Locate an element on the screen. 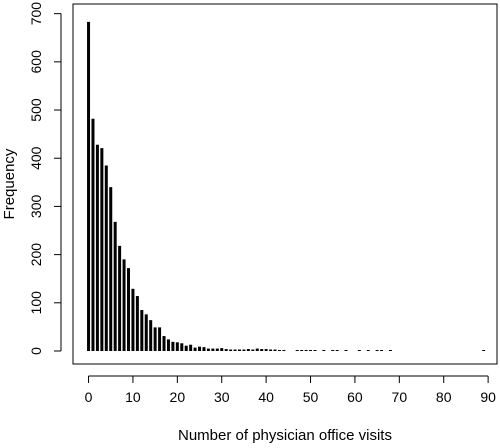 Image resolution: width=500 pixels, height=448 pixels. x-tick-label: 70 is located at coordinates (400, 397).